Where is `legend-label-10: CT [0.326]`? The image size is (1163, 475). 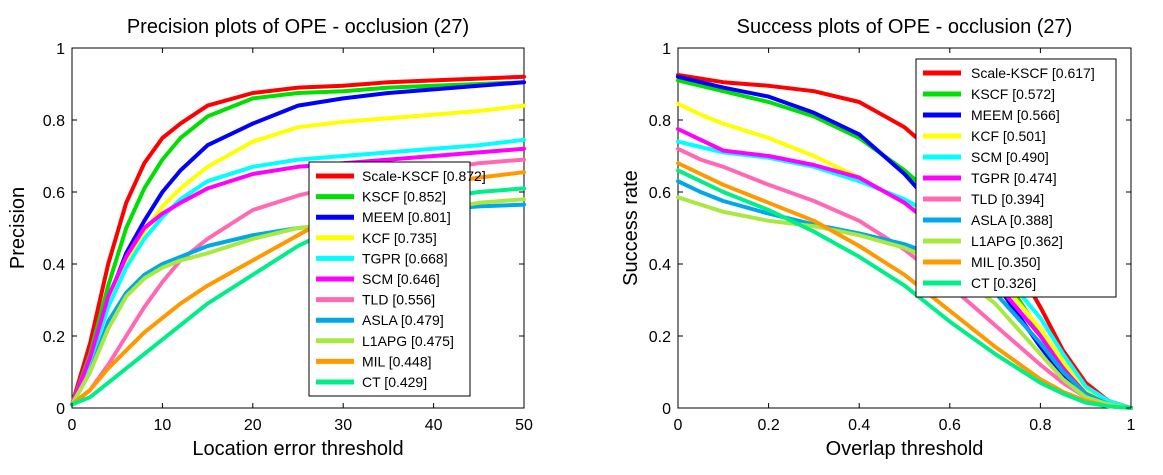 legend-label-10: CT [0.326] is located at coordinates (1003, 283).